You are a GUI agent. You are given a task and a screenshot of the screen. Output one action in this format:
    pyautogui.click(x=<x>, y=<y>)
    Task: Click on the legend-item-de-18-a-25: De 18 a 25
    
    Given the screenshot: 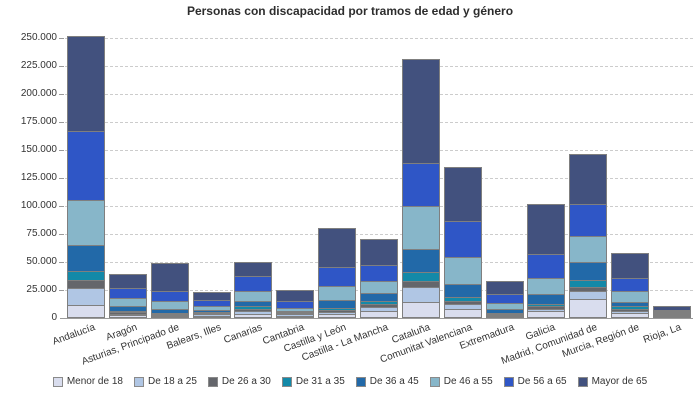 What is the action you would take?
    pyautogui.click(x=165, y=381)
    